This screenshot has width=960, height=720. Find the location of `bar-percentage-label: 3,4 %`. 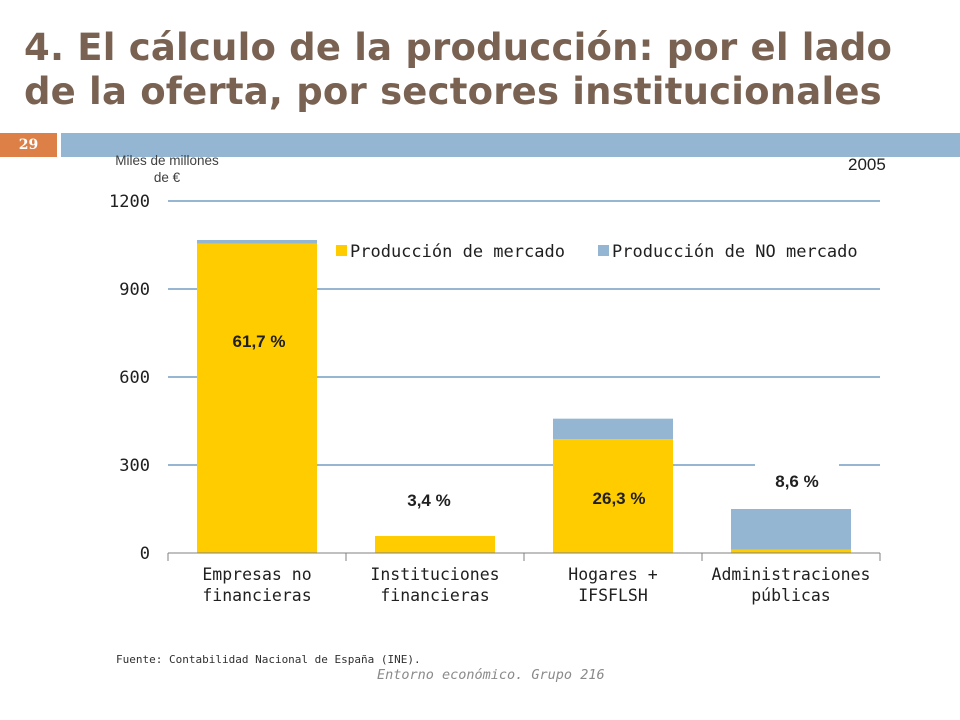

bar-percentage-label: 3,4 % is located at coordinates (428, 500).